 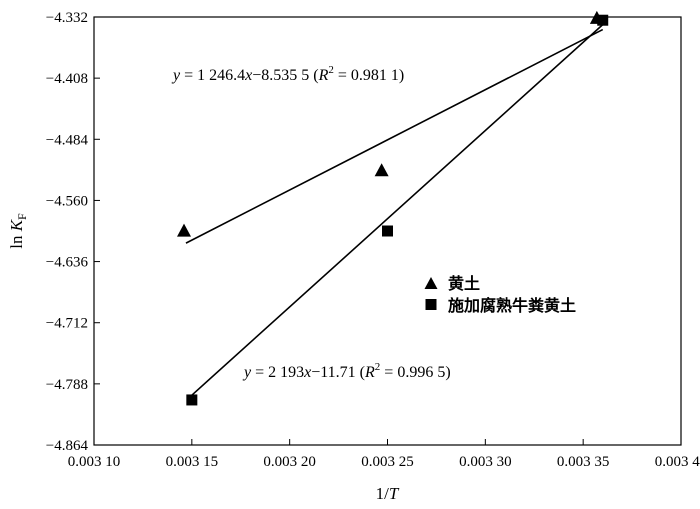 I want to click on x-tick-label: 0.003 15, so click(x=192, y=462).